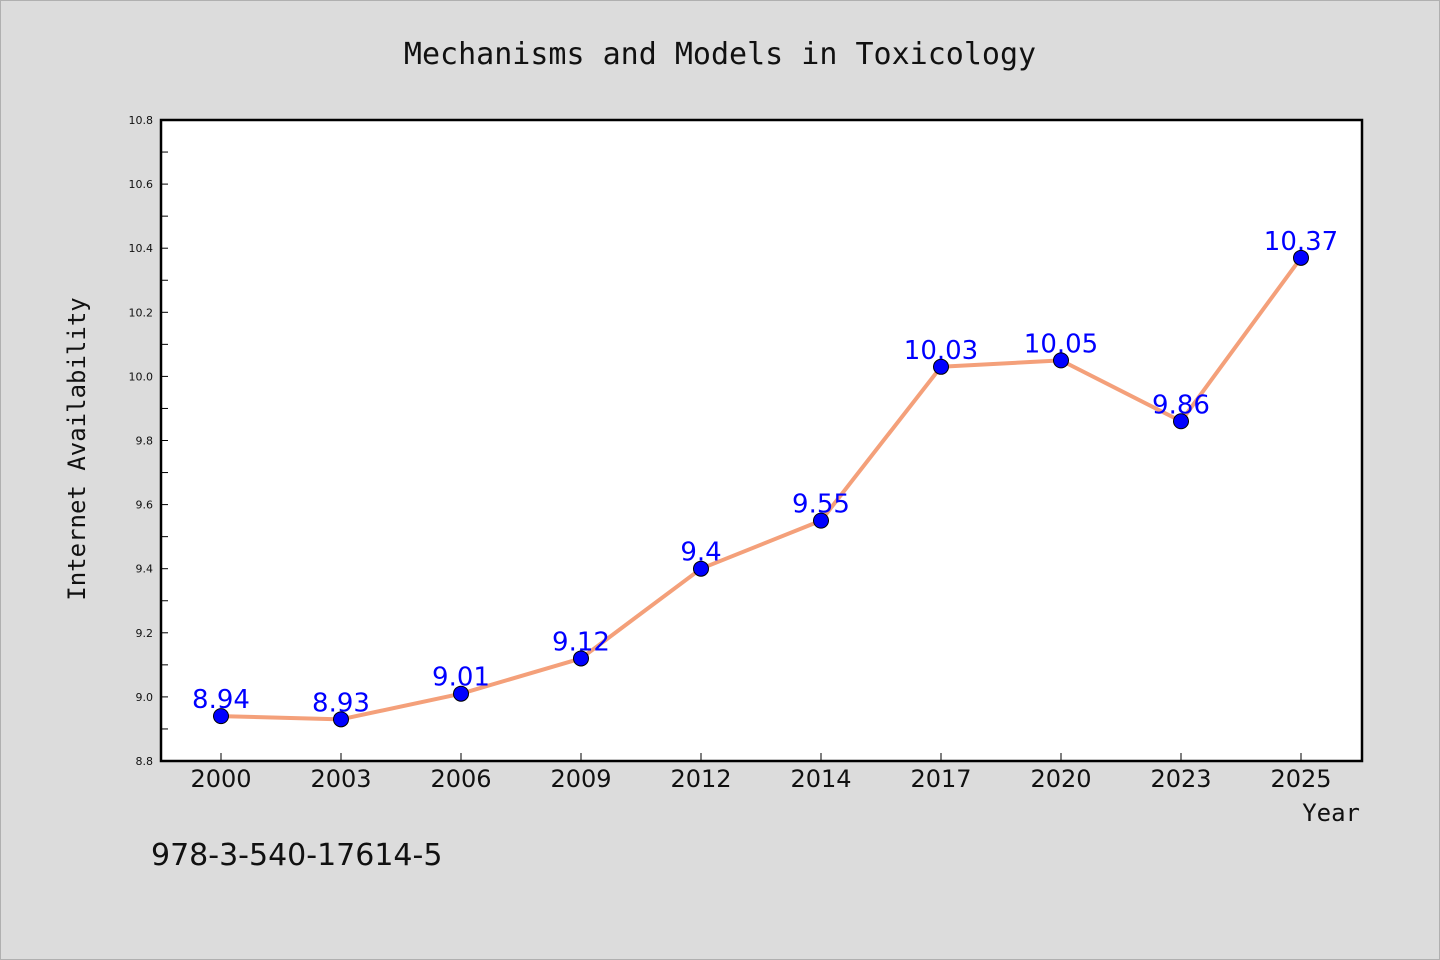  What do you see at coordinates (941, 351) in the screenshot?
I see `data-label: 10.03` at bounding box center [941, 351].